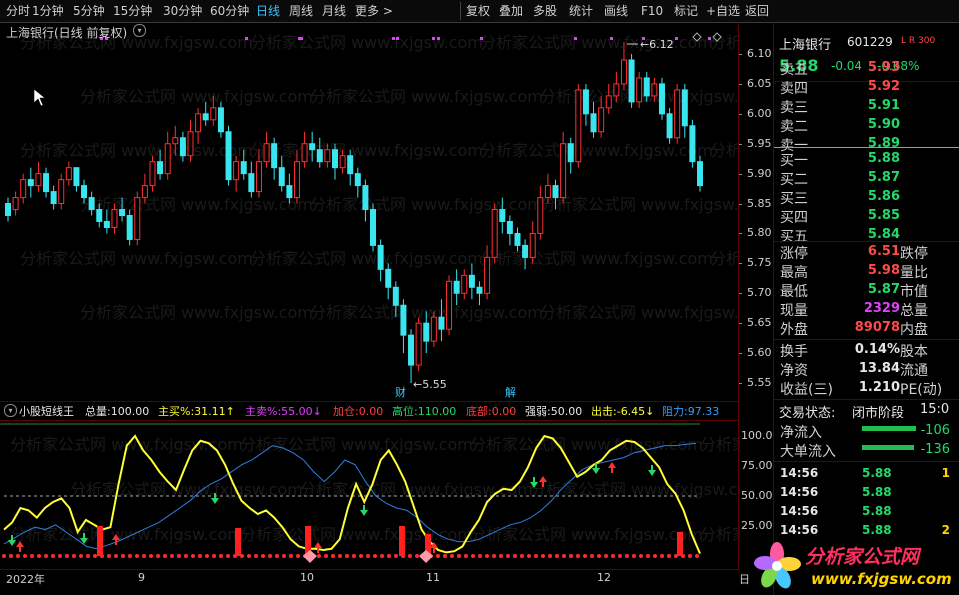 The image size is (959, 595). I want to click on stat2-row: 收益(三) 1.210 PE(动), so click(866, 388).